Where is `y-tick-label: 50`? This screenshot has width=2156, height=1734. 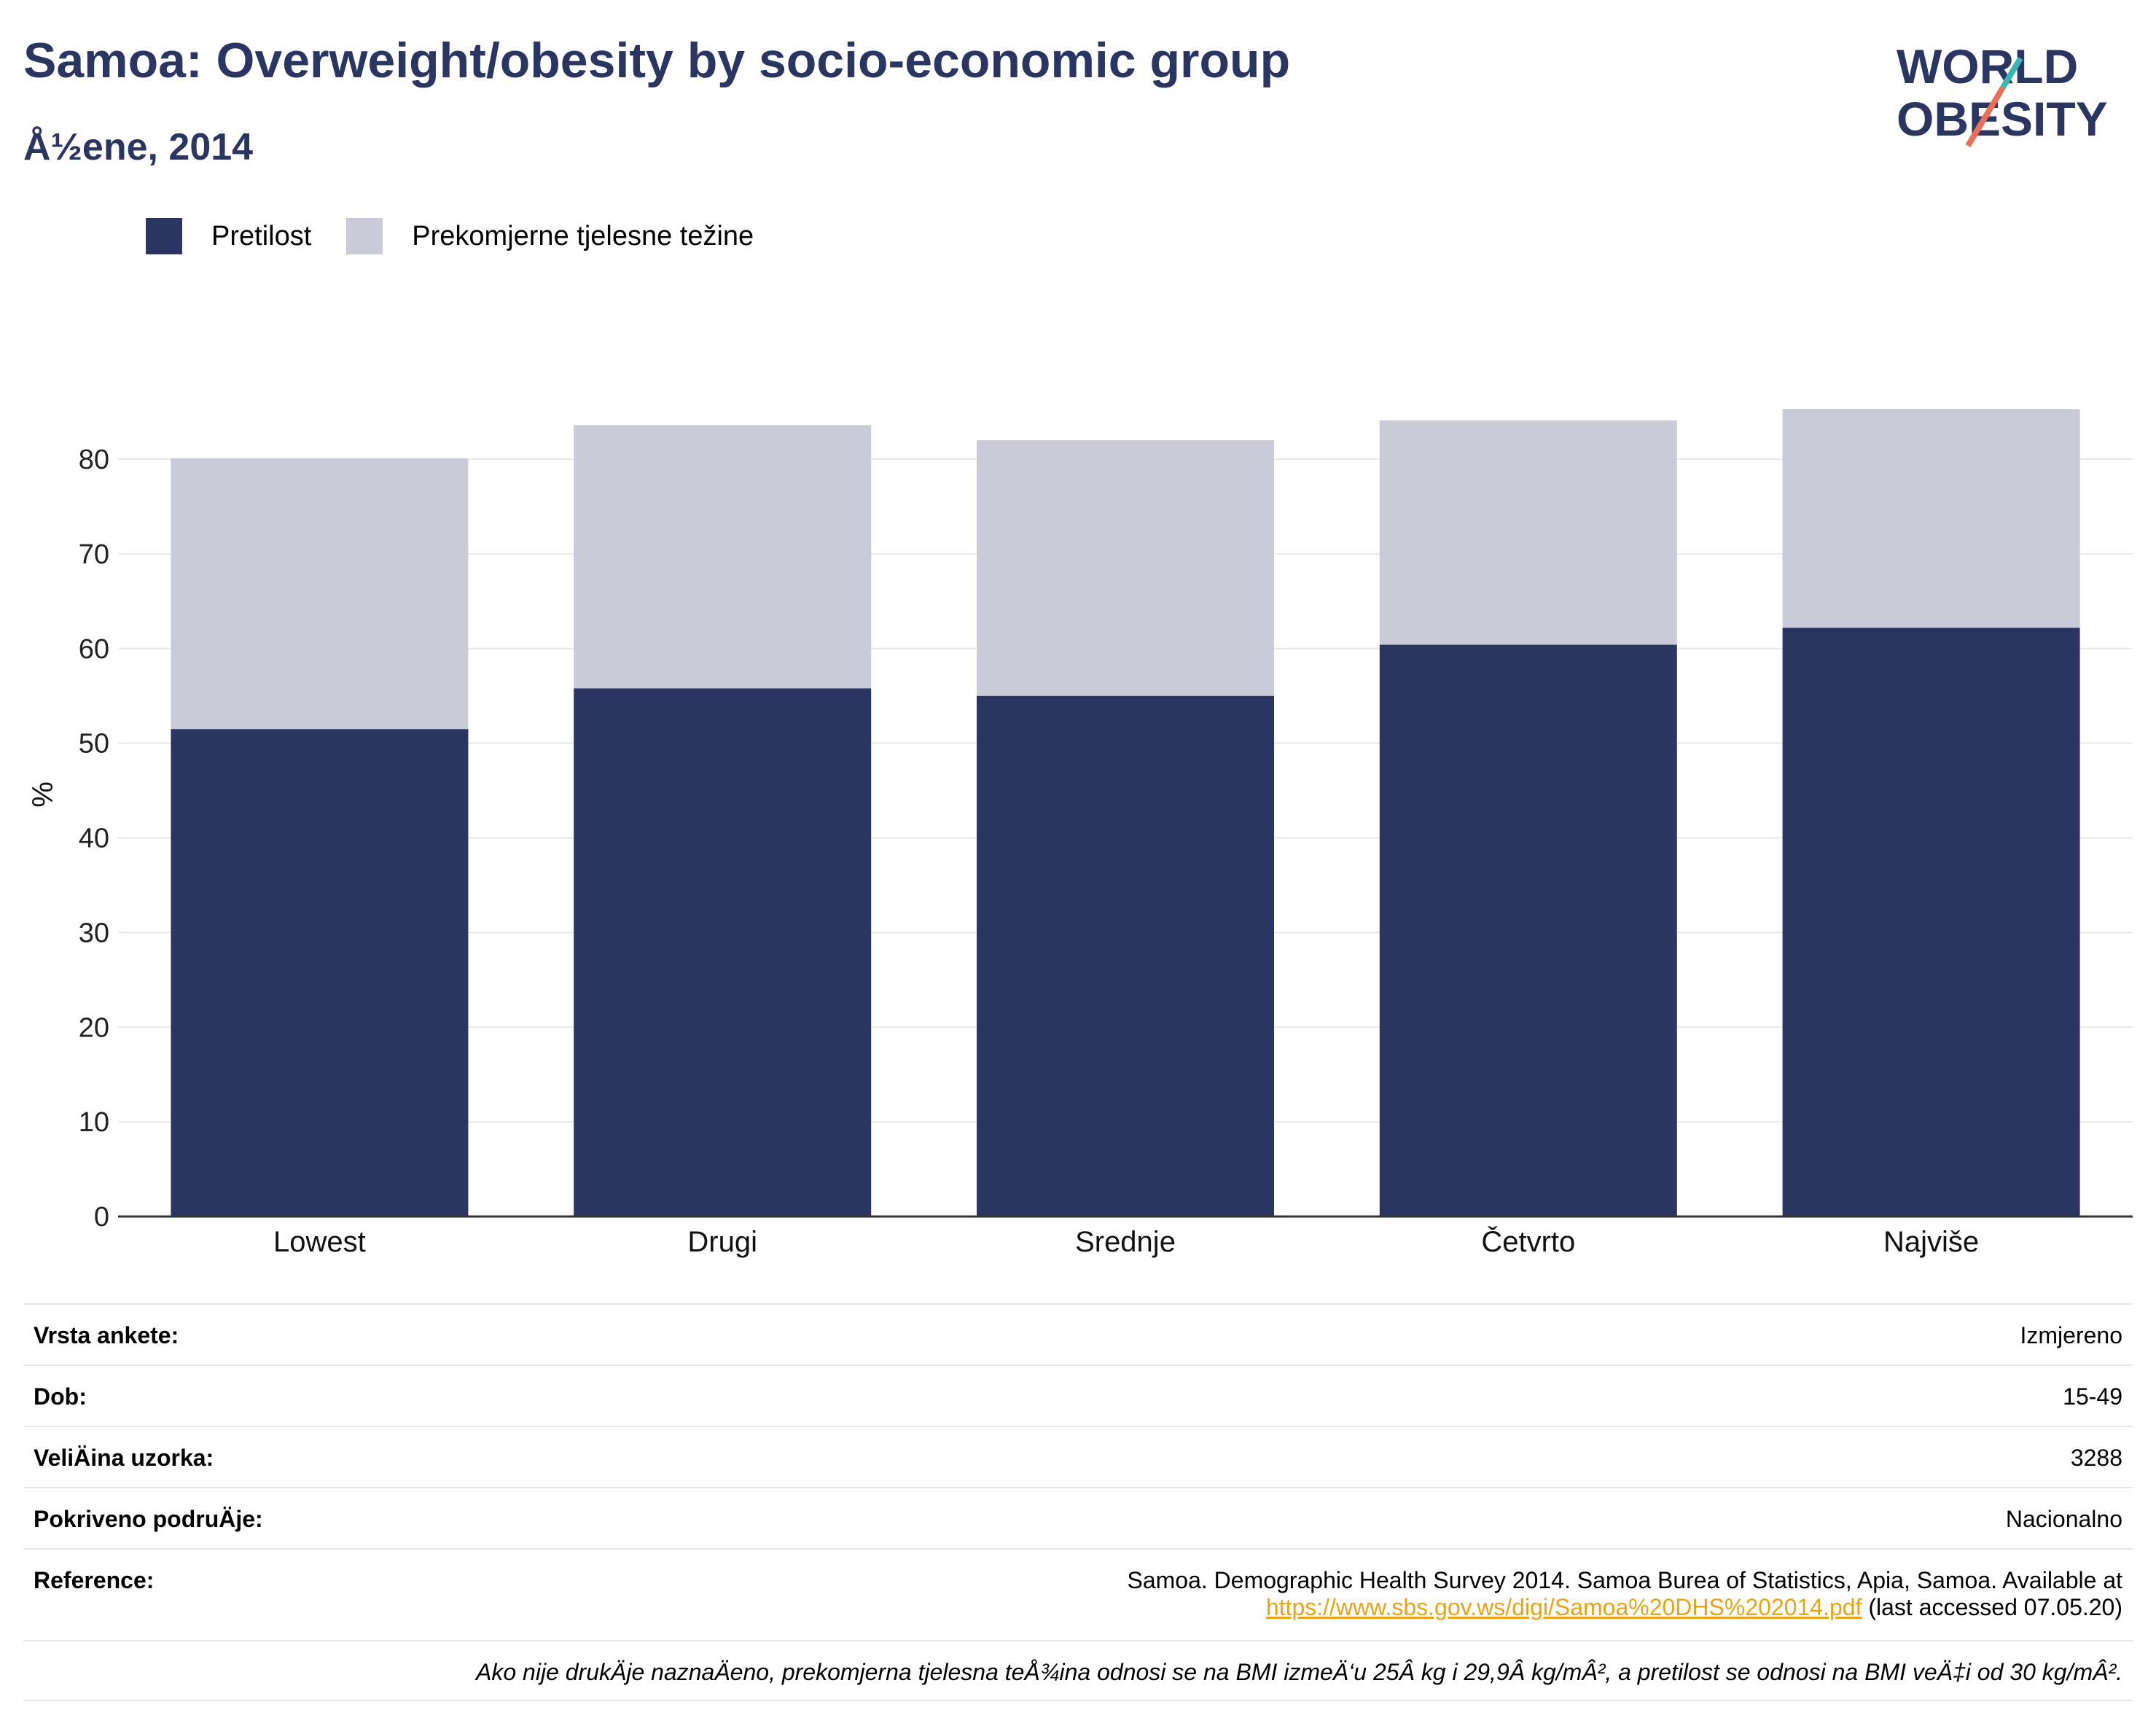 y-tick-label: 50 is located at coordinates (94, 744).